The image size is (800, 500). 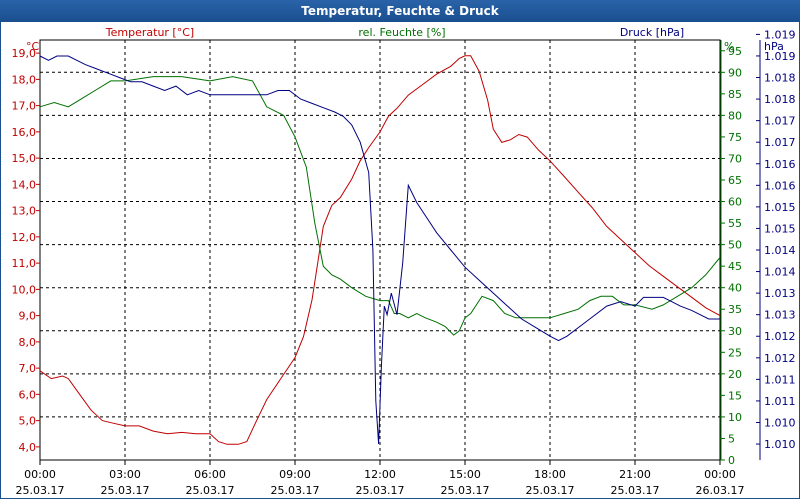 I want to click on humidity-tick-label: 10, so click(x=735, y=417).